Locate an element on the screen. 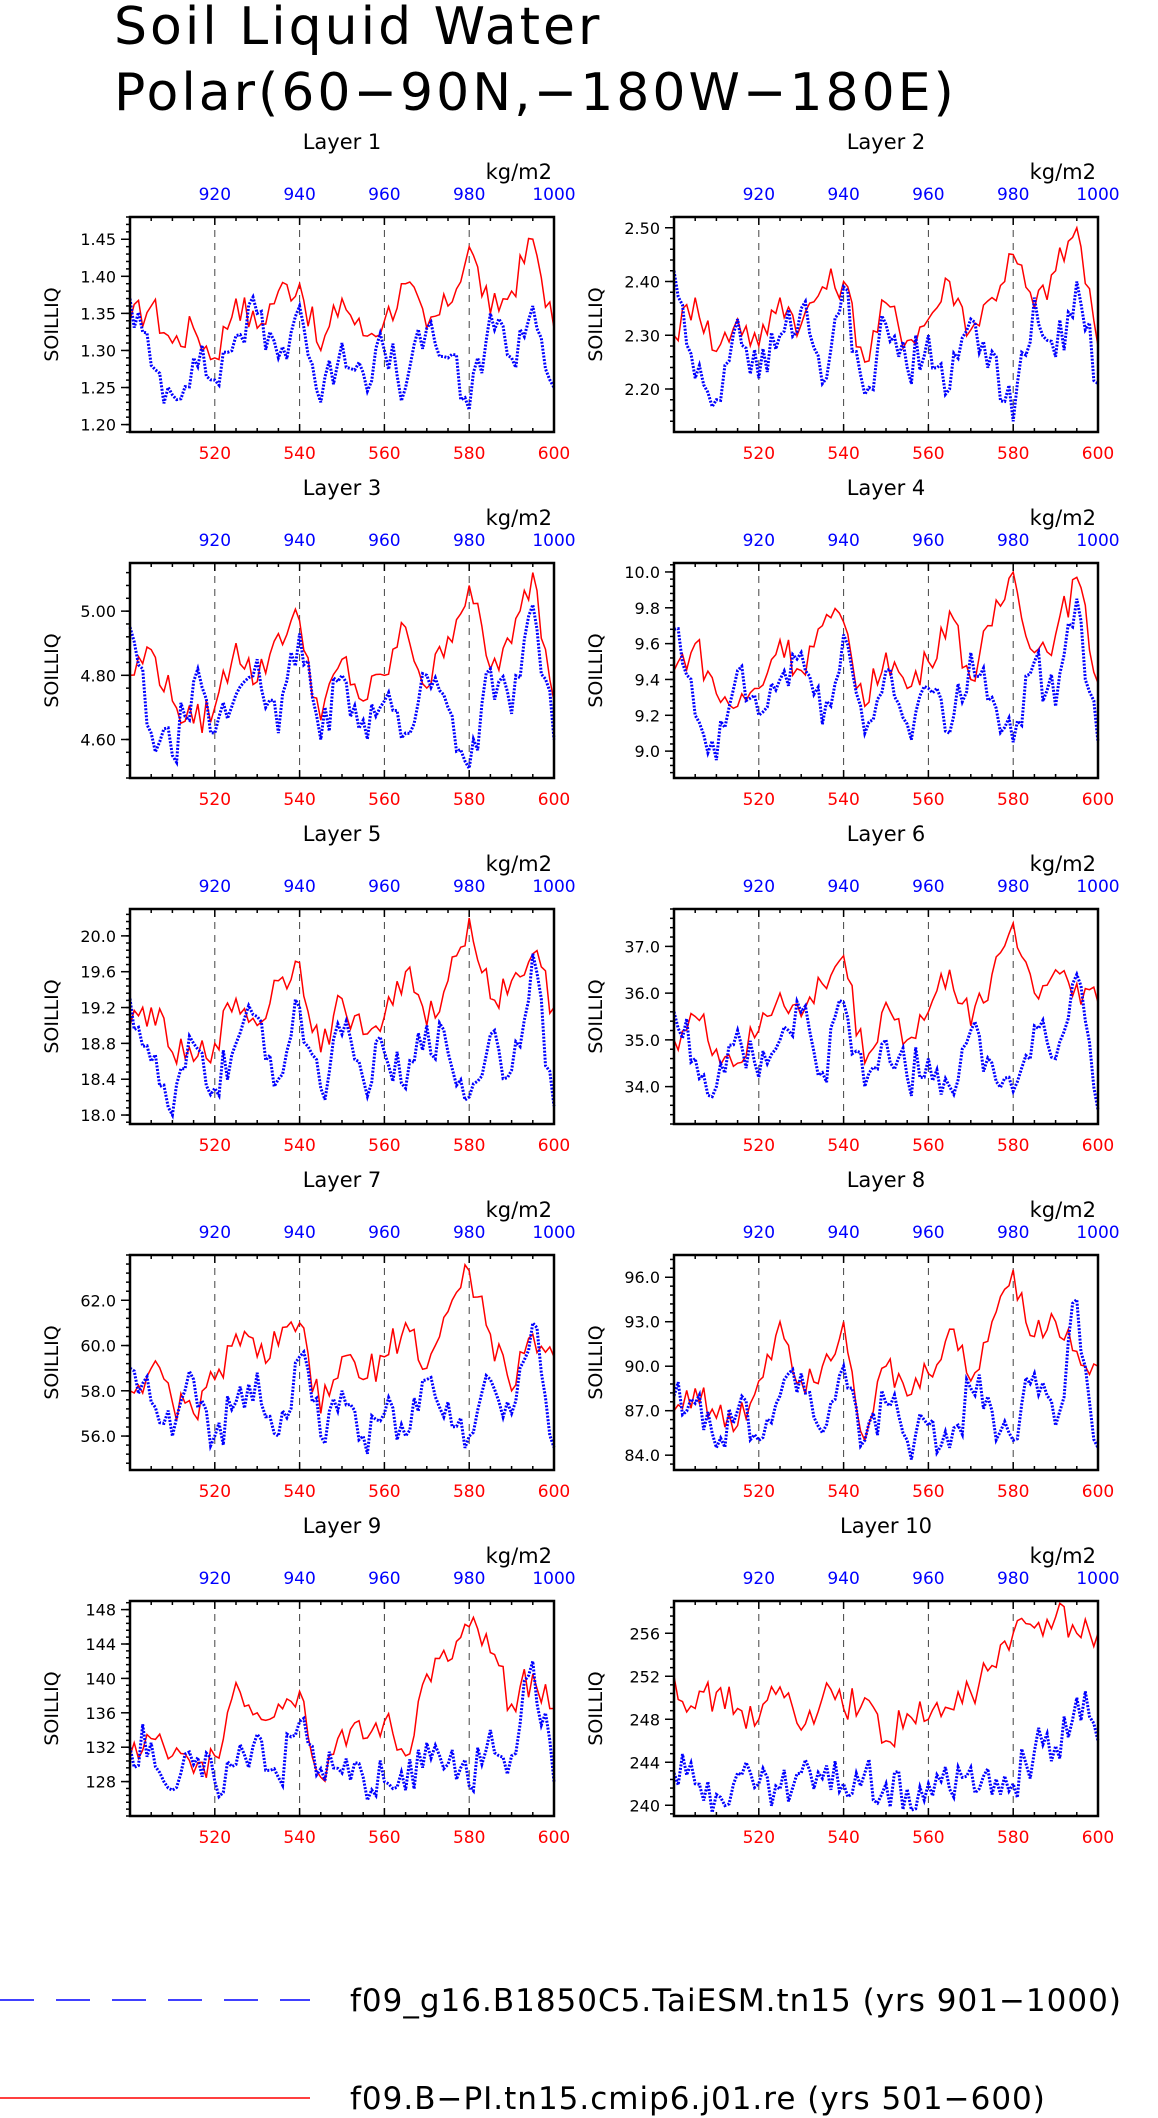 This screenshot has width=1158, height=2118. y-tick-label: 252 is located at coordinates (644, 1676).